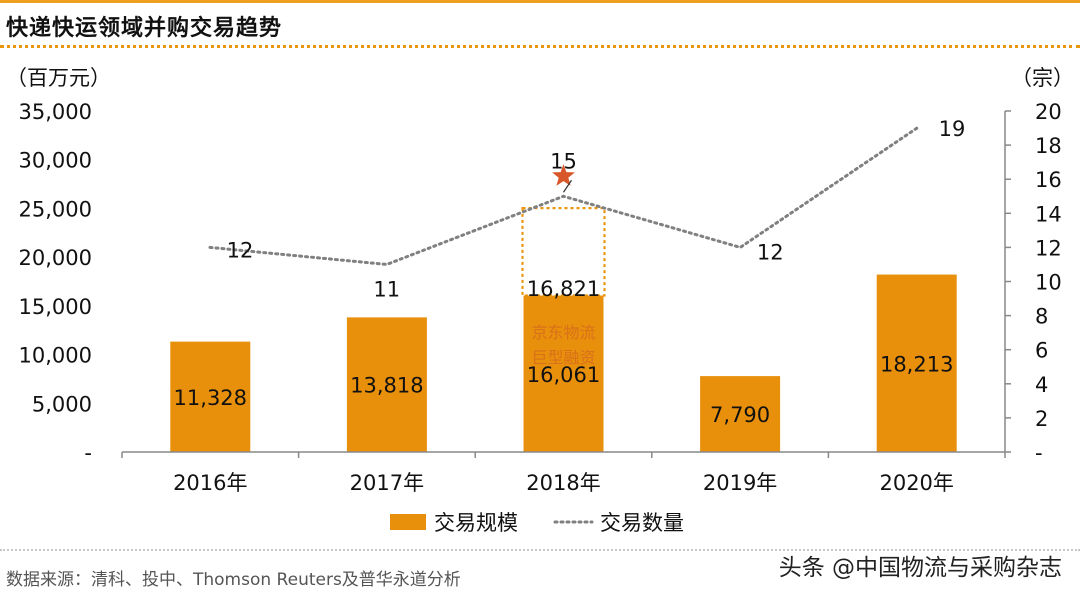  What do you see at coordinates (1041, 419) in the screenshot?
I see `right-tick-label-1: 2` at bounding box center [1041, 419].